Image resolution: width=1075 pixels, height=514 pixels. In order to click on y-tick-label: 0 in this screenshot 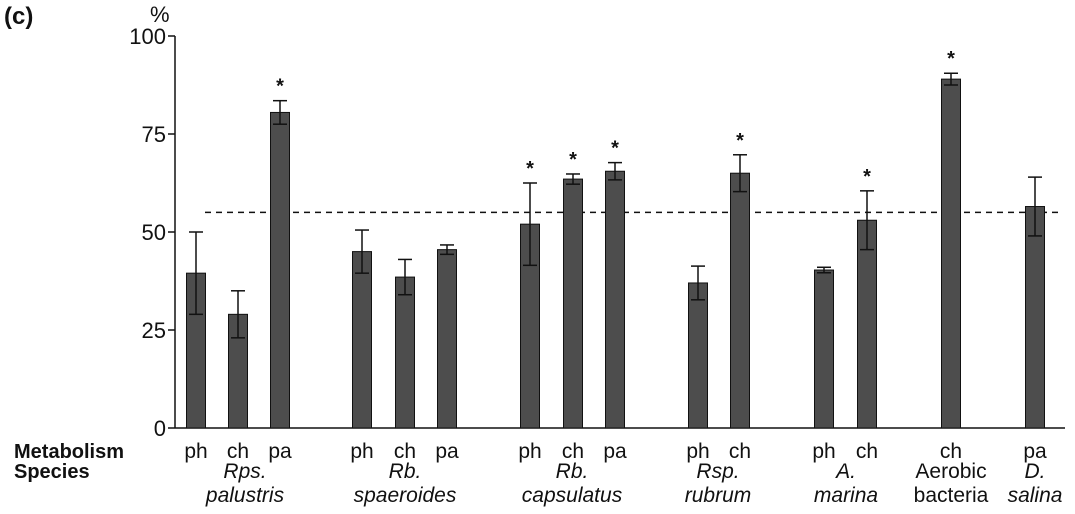, I will do `click(160, 428)`.